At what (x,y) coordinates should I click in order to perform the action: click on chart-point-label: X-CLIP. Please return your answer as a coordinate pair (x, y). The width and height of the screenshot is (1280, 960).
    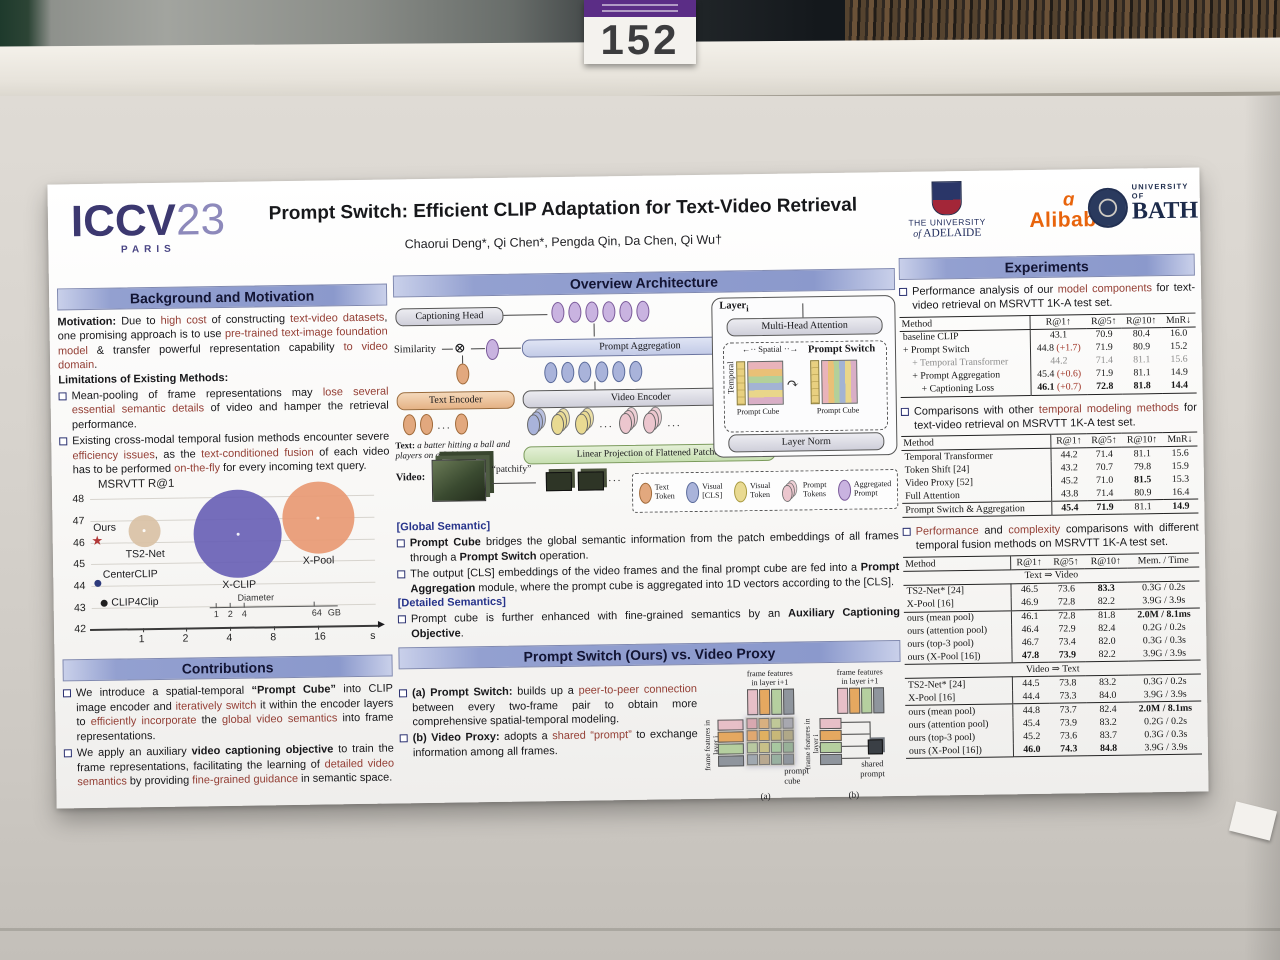
    Looking at the image, I should click on (239, 585).